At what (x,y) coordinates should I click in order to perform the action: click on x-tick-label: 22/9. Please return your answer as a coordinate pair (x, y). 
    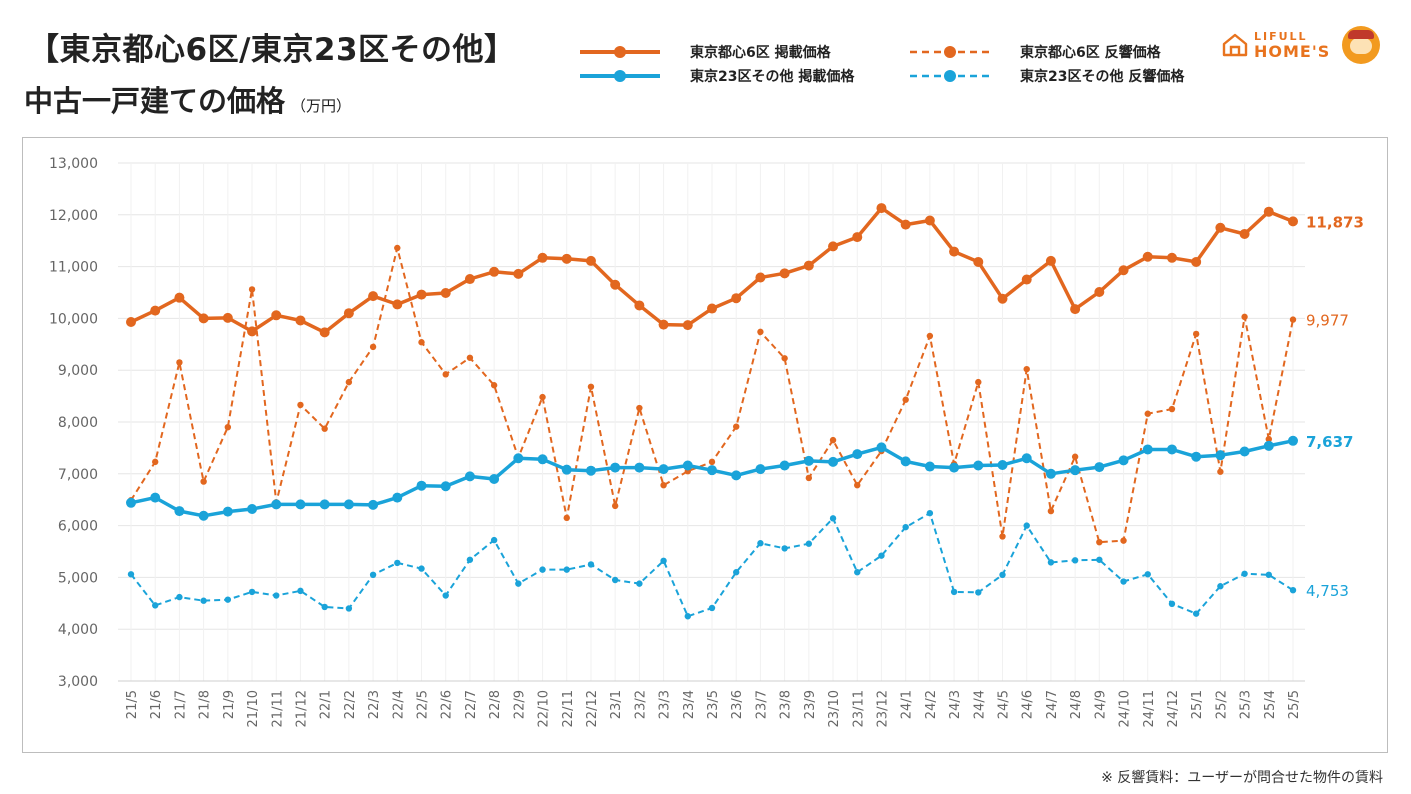
    Looking at the image, I should click on (519, 704).